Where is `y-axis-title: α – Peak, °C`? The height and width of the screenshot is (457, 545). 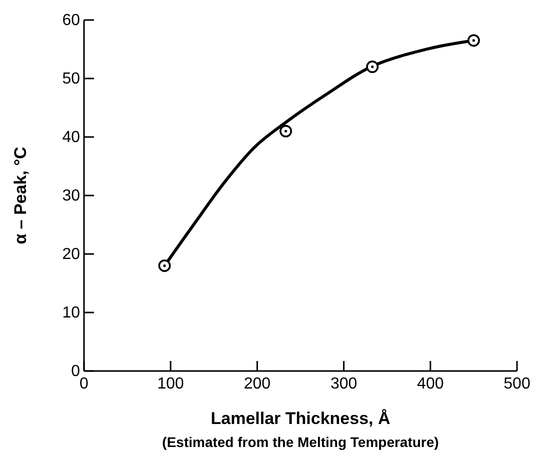 y-axis-title: α – Peak, °C is located at coordinates (20, 195).